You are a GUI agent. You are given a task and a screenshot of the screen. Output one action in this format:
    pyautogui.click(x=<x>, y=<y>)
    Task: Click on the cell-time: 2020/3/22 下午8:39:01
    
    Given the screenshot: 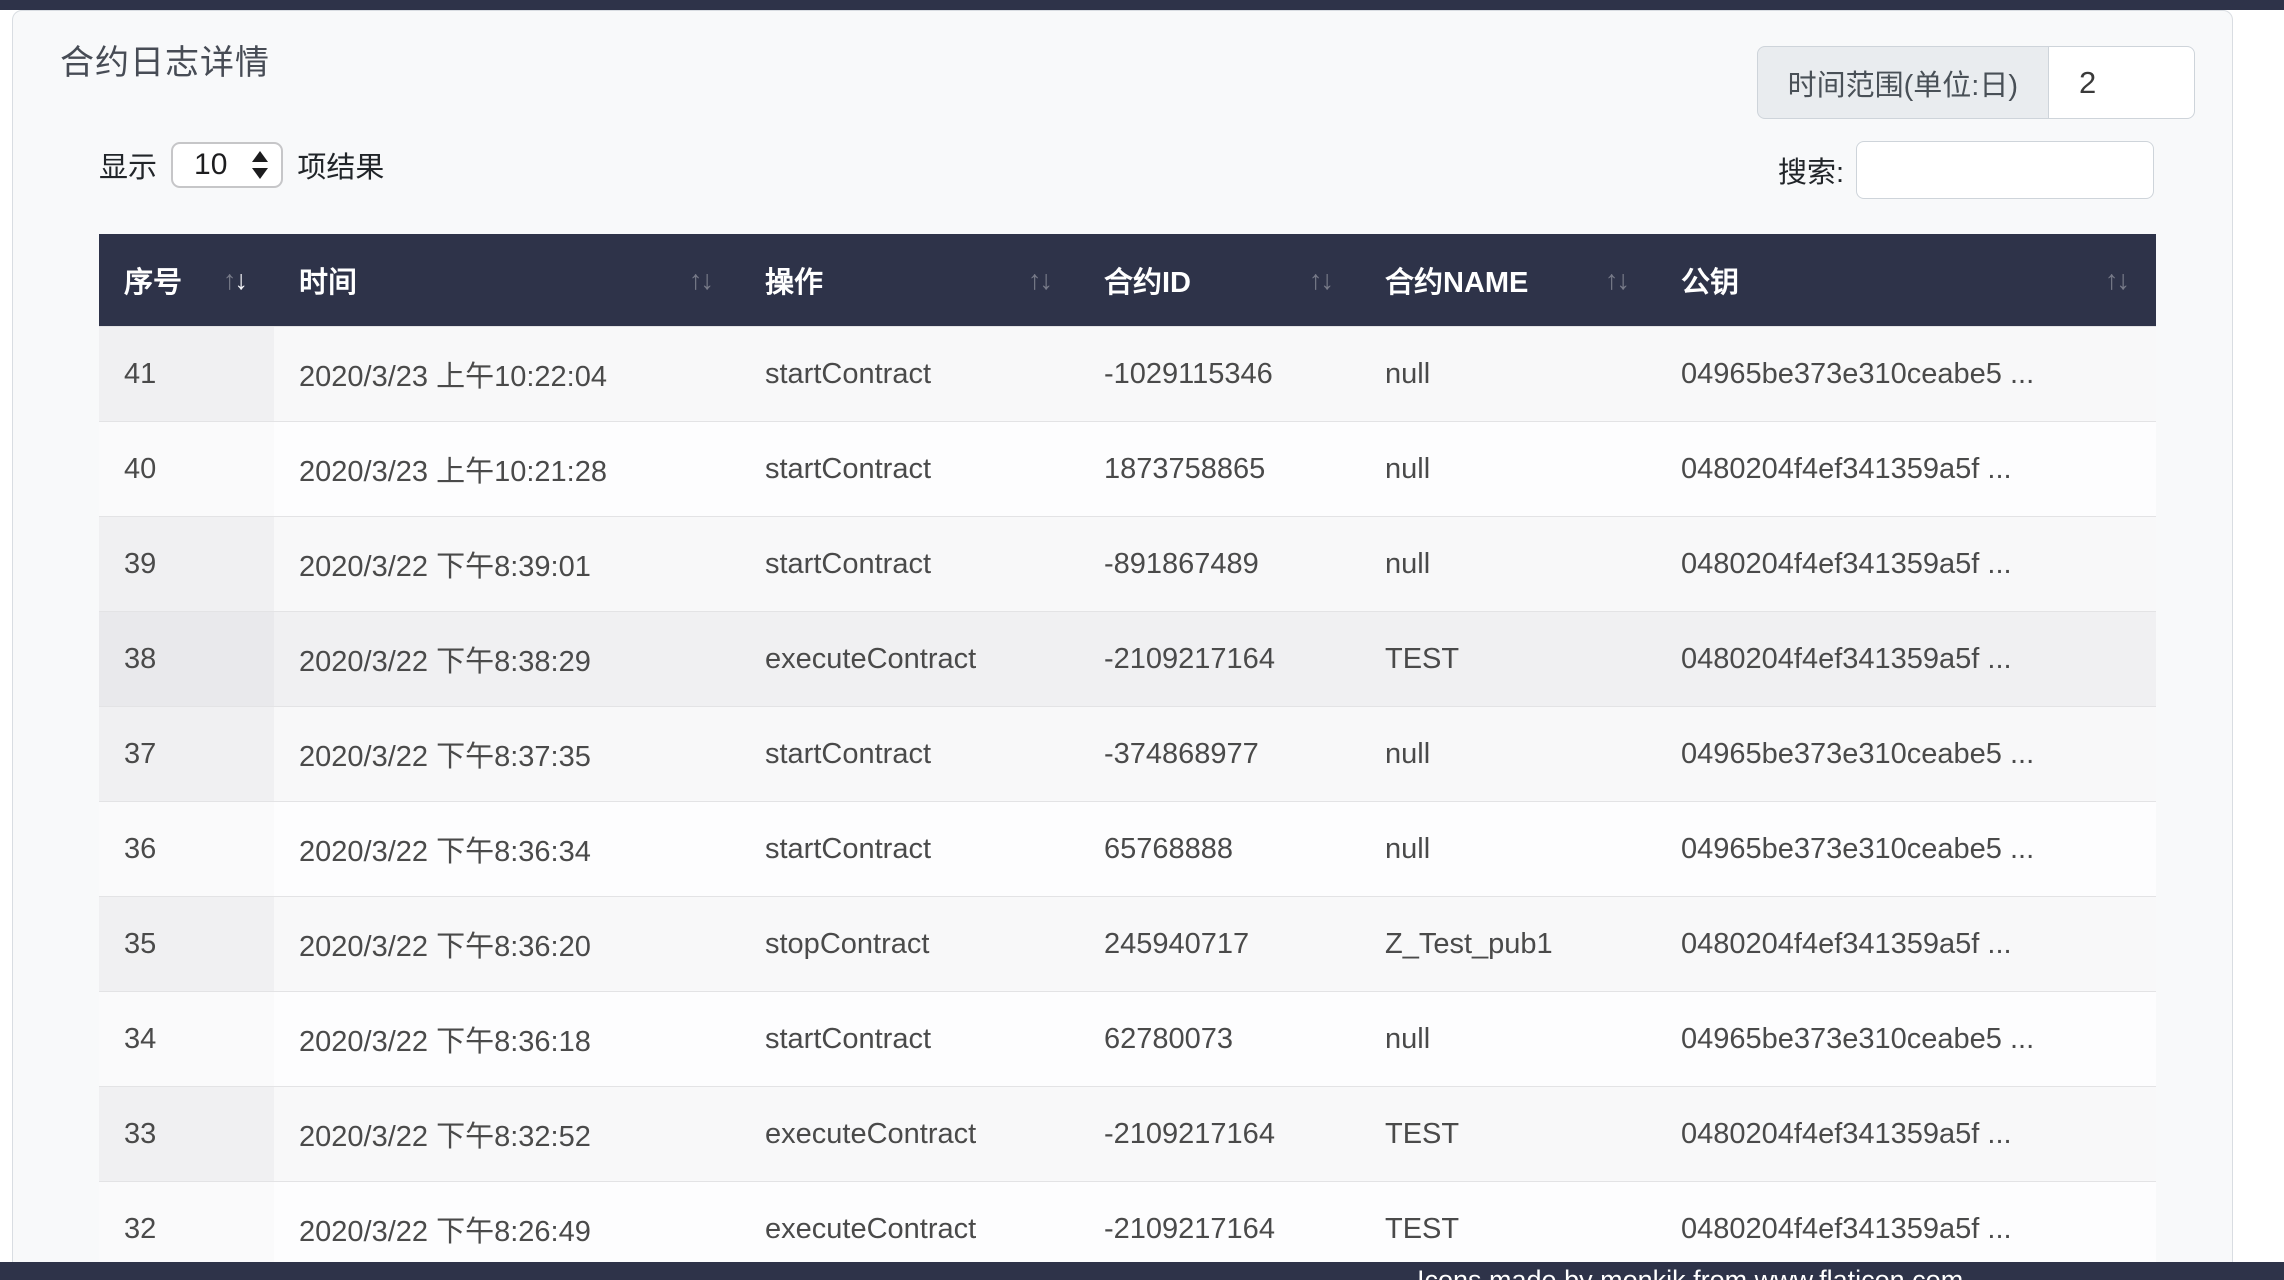 What is the action you would take?
    pyautogui.click(x=445, y=567)
    